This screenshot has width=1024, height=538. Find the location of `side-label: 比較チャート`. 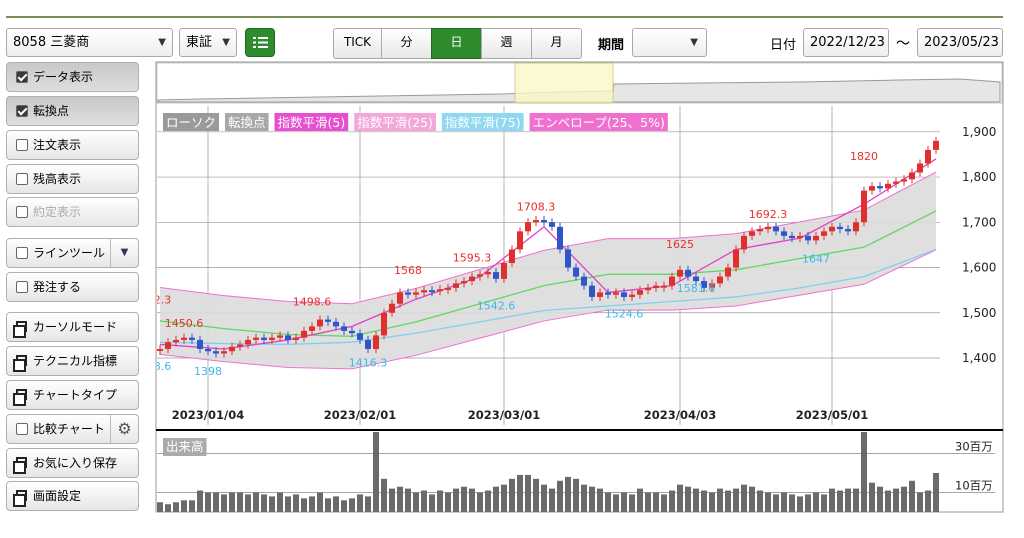

side-label: 比較チャート is located at coordinates (69, 429).